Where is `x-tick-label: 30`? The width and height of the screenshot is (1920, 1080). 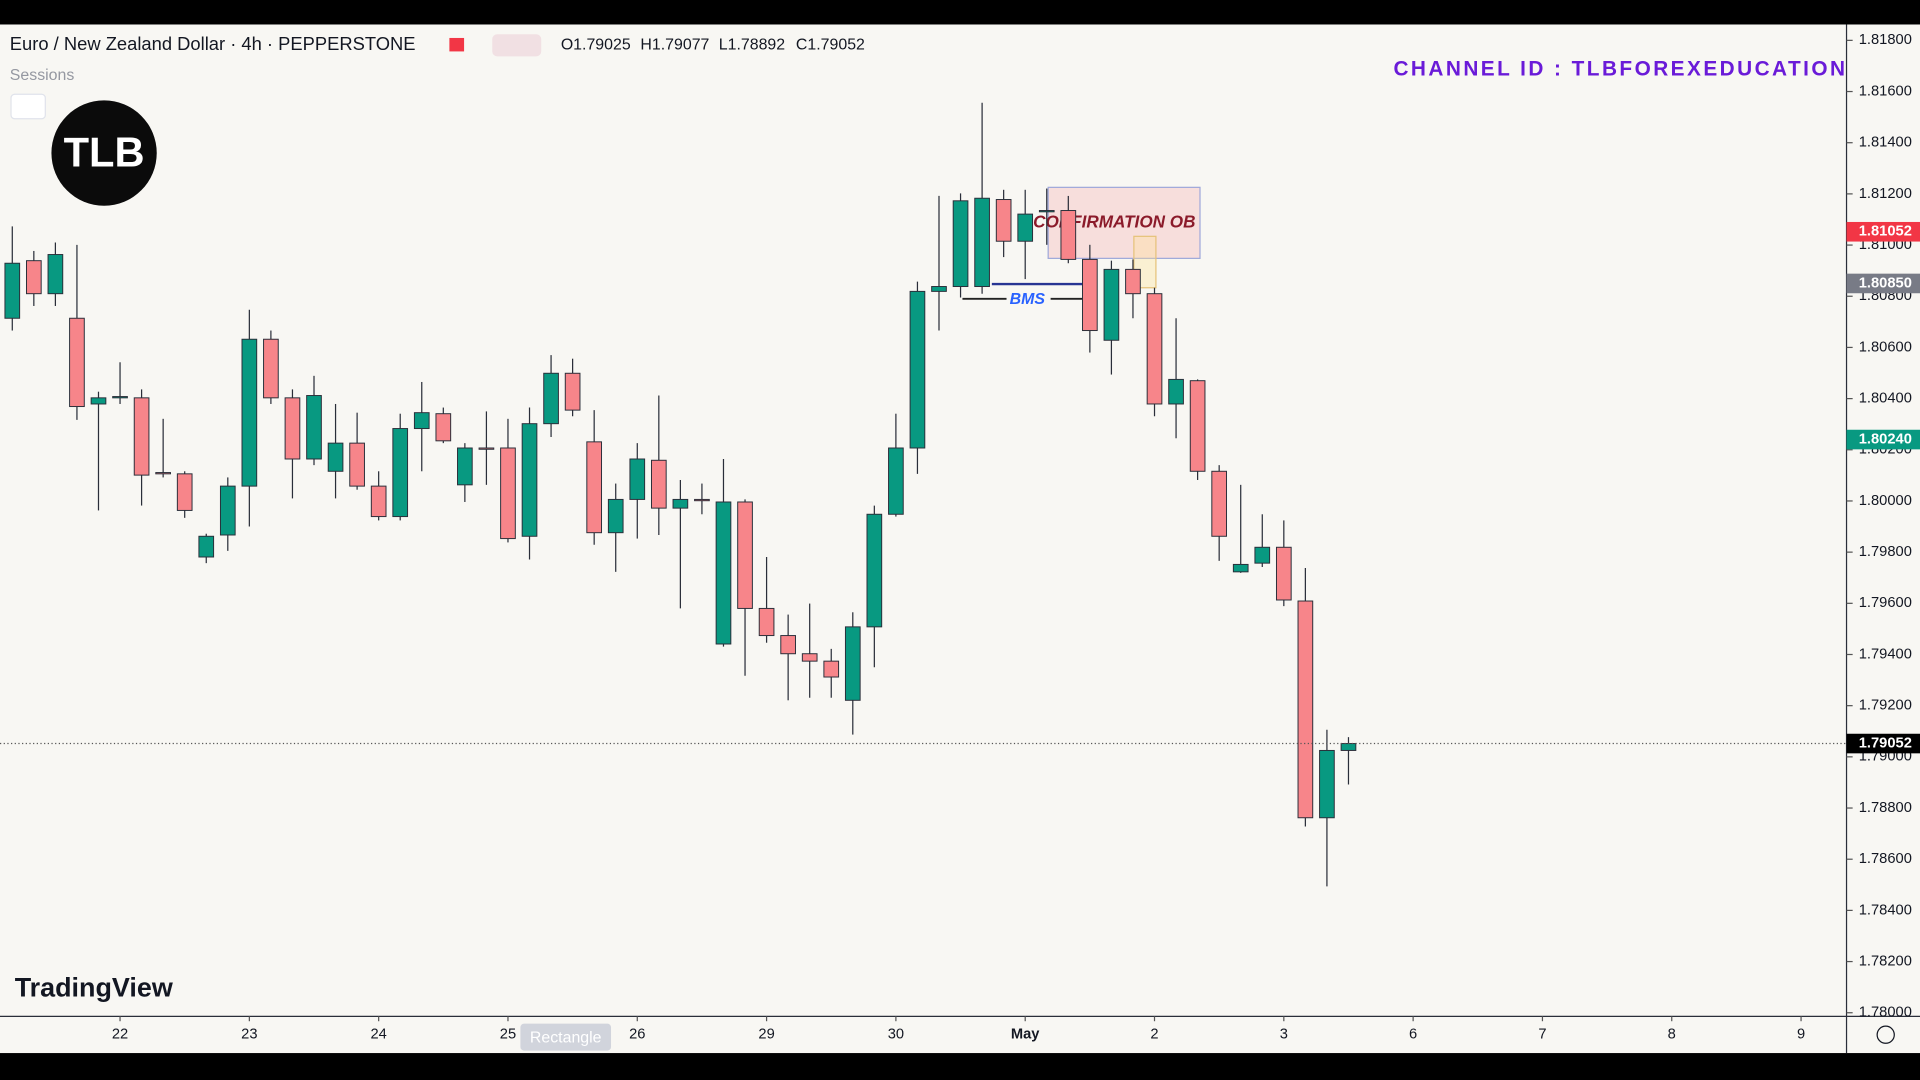 x-tick-label: 30 is located at coordinates (896, 1035).